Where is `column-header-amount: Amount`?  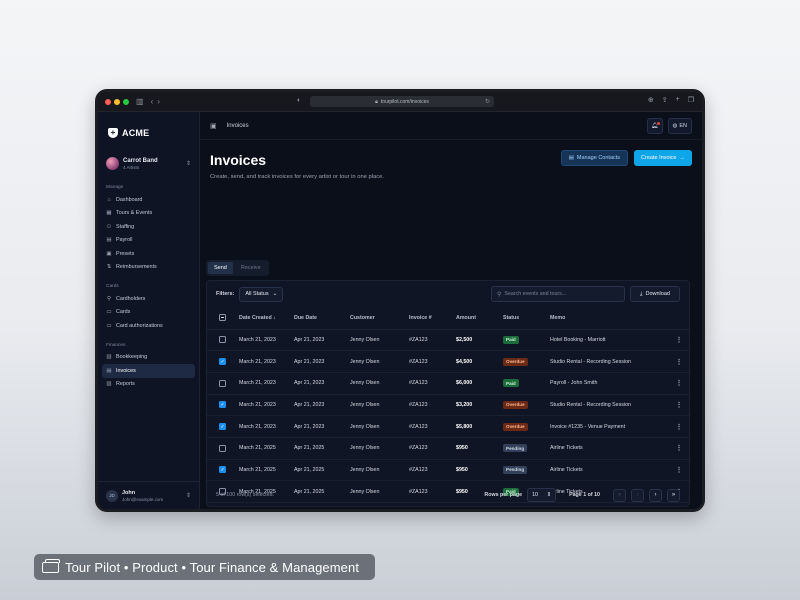 column-header-amount: Amount is located at coordinates (479, 318).